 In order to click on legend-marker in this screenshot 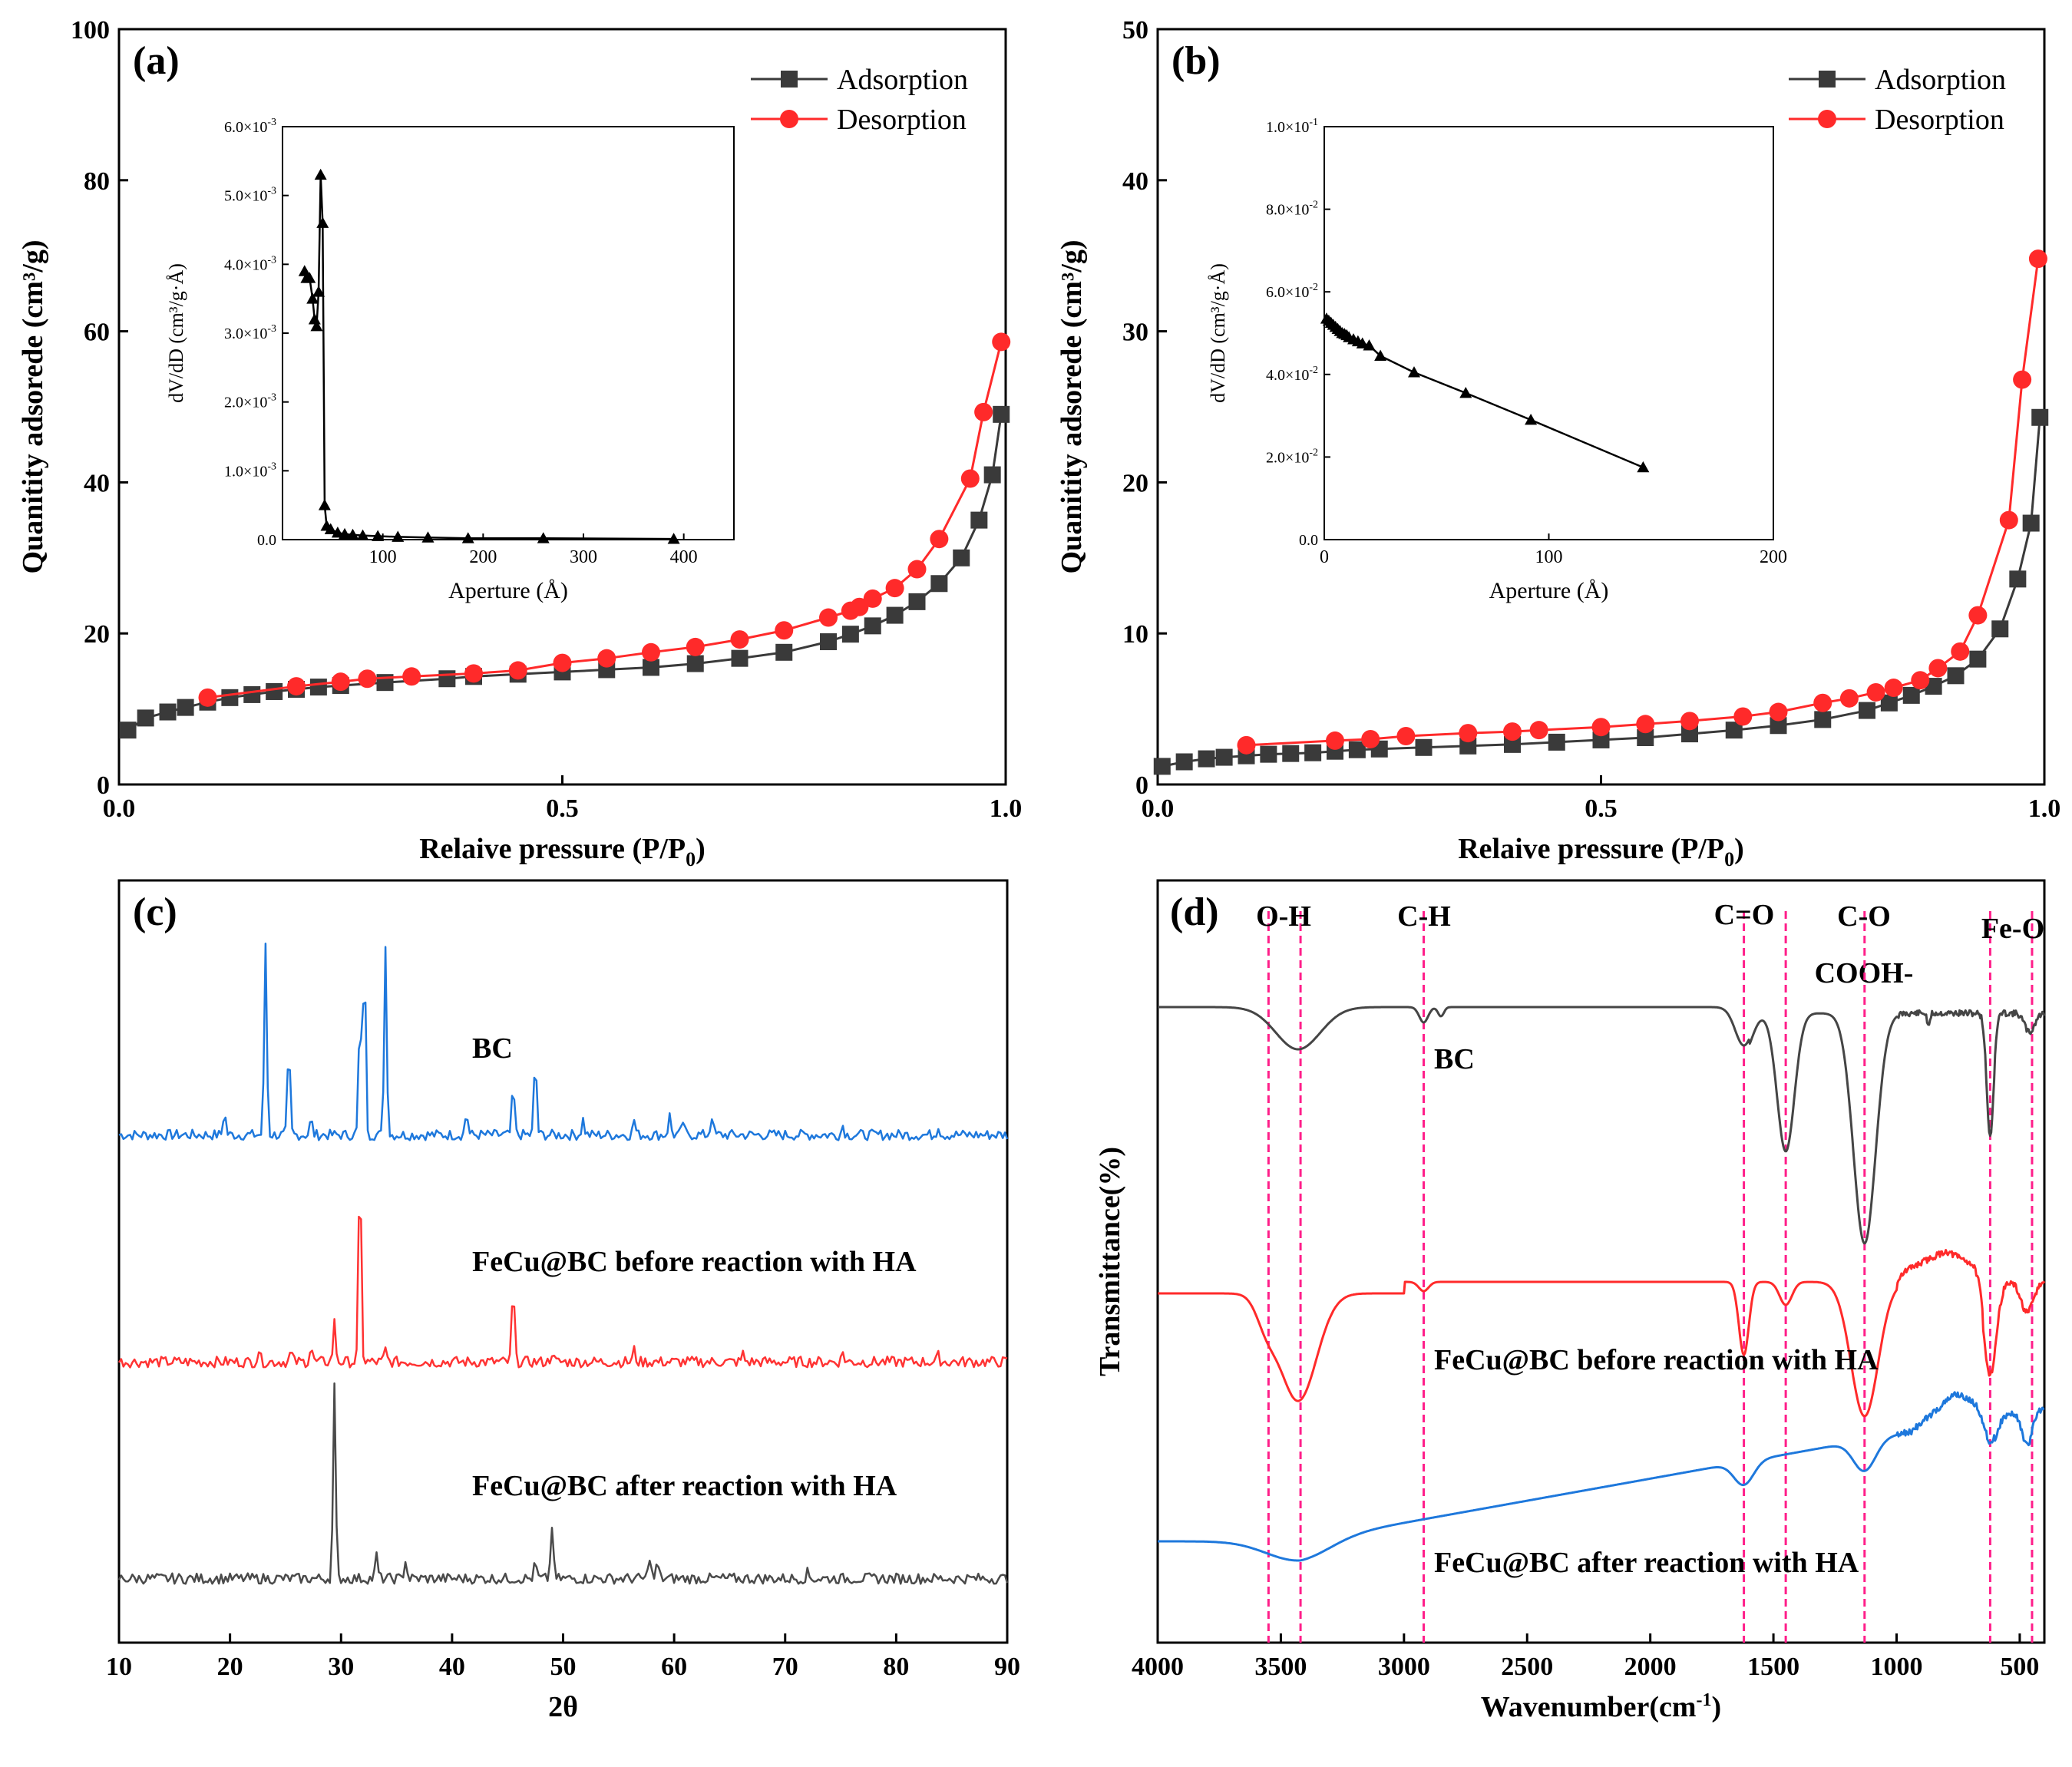, I will do `click(789, 79)`.